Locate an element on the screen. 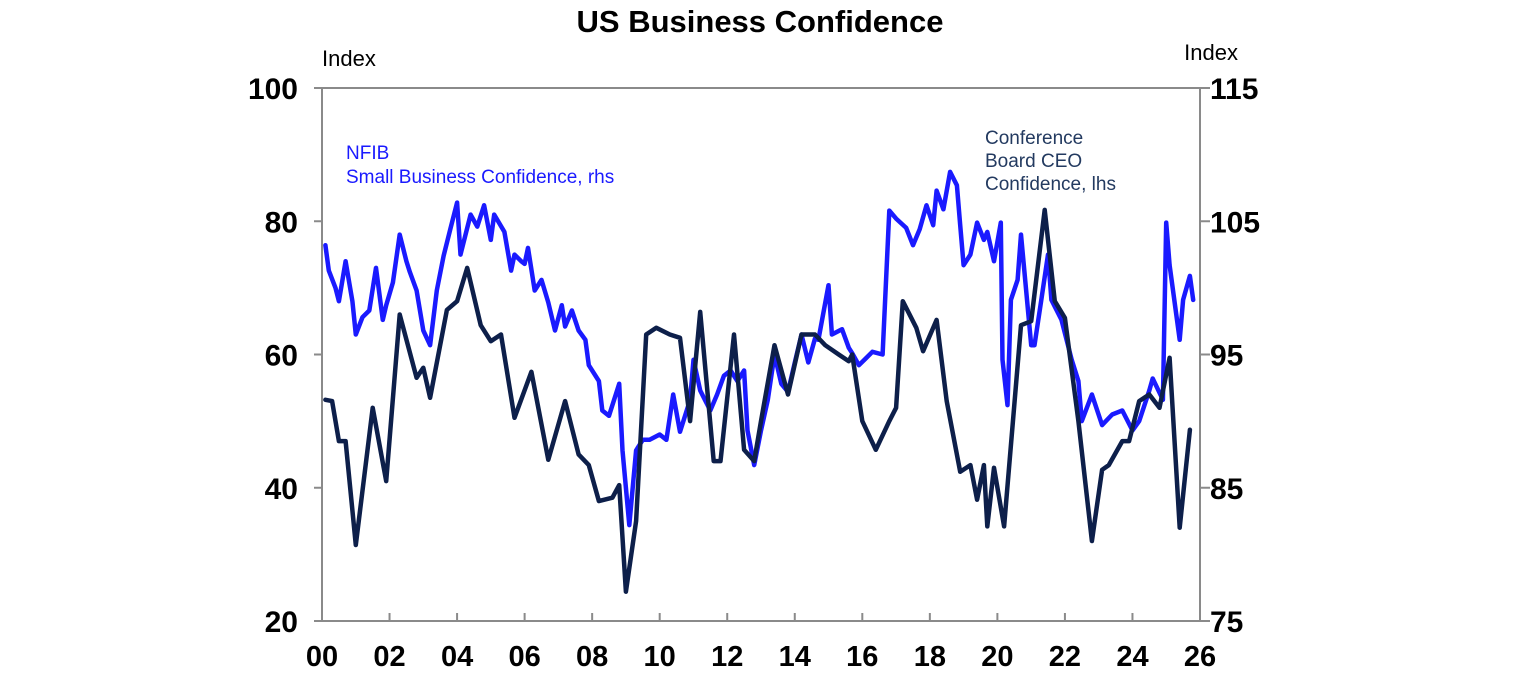 The width and height of the screenshot is (1536, 680). x-axis-tick-label: 12 is located at coordinates (727, 657).